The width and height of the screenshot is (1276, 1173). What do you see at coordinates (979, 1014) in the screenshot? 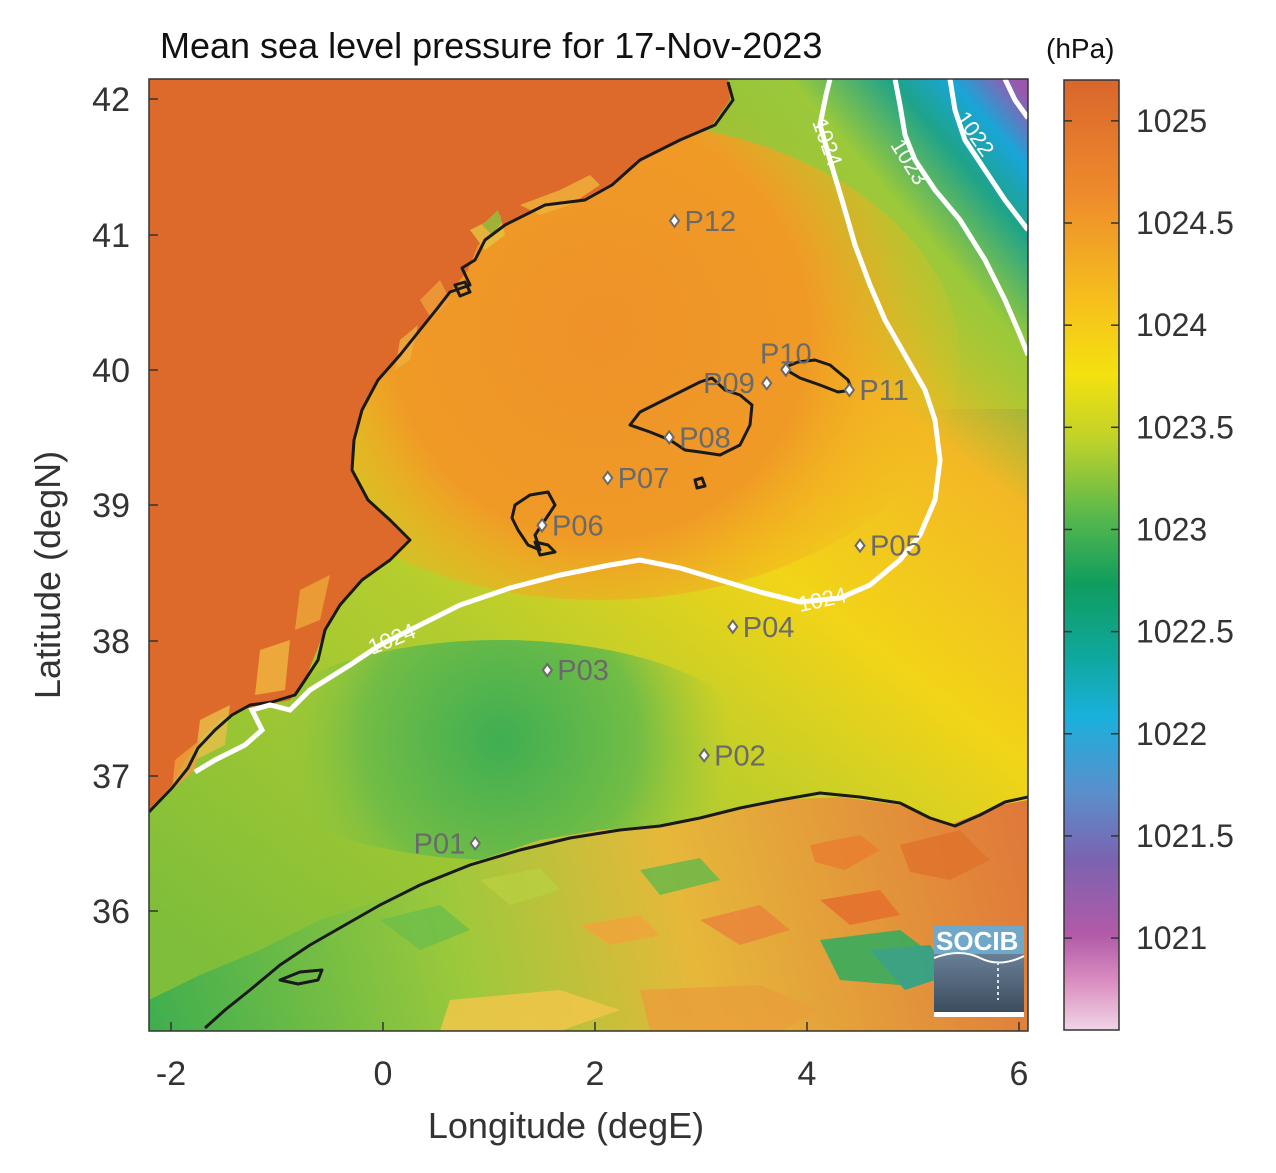
I see `socib-logo-baseline` at bounding box center [979, 1014].